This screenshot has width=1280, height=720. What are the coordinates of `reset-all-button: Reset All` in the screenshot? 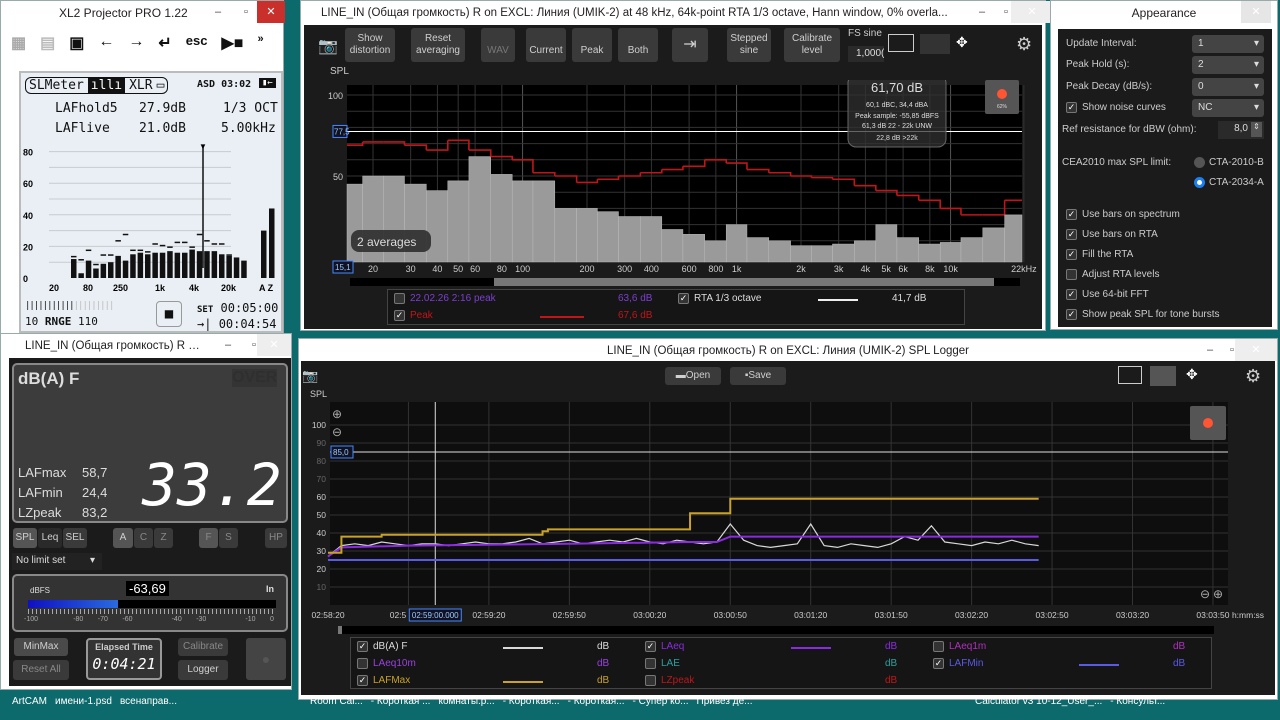 It's located at (41, 670).